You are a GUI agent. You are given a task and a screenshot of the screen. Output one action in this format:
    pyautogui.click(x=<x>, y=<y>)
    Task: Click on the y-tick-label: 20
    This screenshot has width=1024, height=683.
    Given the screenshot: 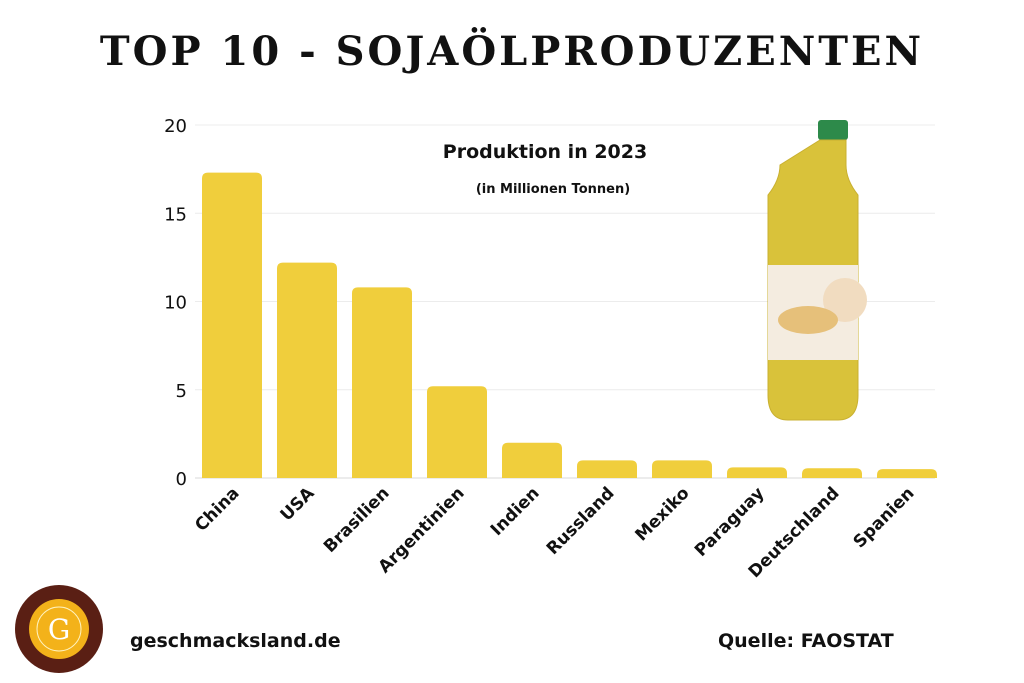 What is the action you would take?
    pyautogui.click(x=175, y=126)
    